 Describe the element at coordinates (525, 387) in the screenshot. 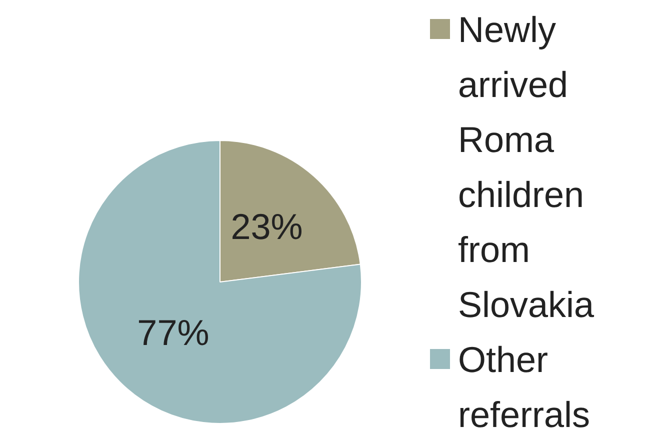

I see `legend-label: Other referrals` at that location.